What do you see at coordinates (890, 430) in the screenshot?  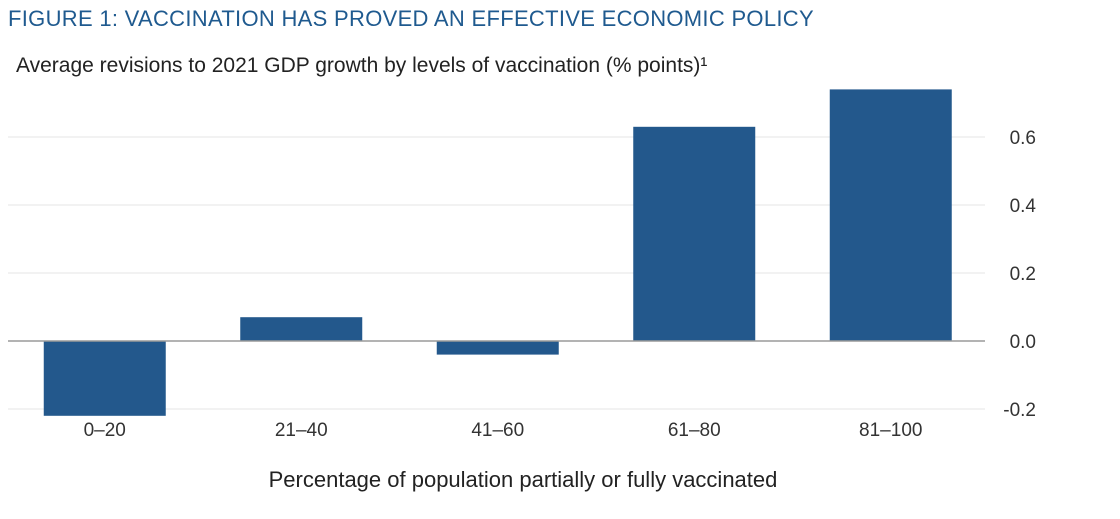 I see `x-category-label: 81–100` at bounding box center [890, 430].